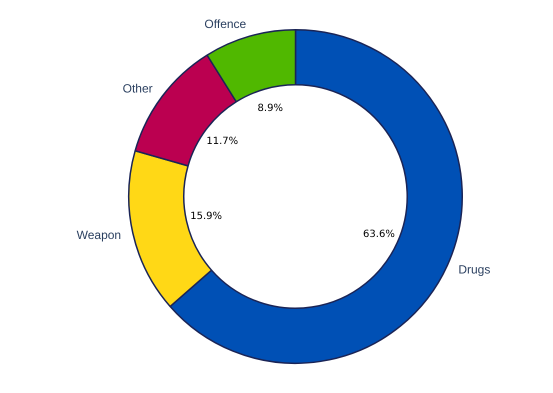  What do you see at coordinates (206, 216) in the screenshot?
I see `data-label: 15.9%` at bounding box center [206, 216].